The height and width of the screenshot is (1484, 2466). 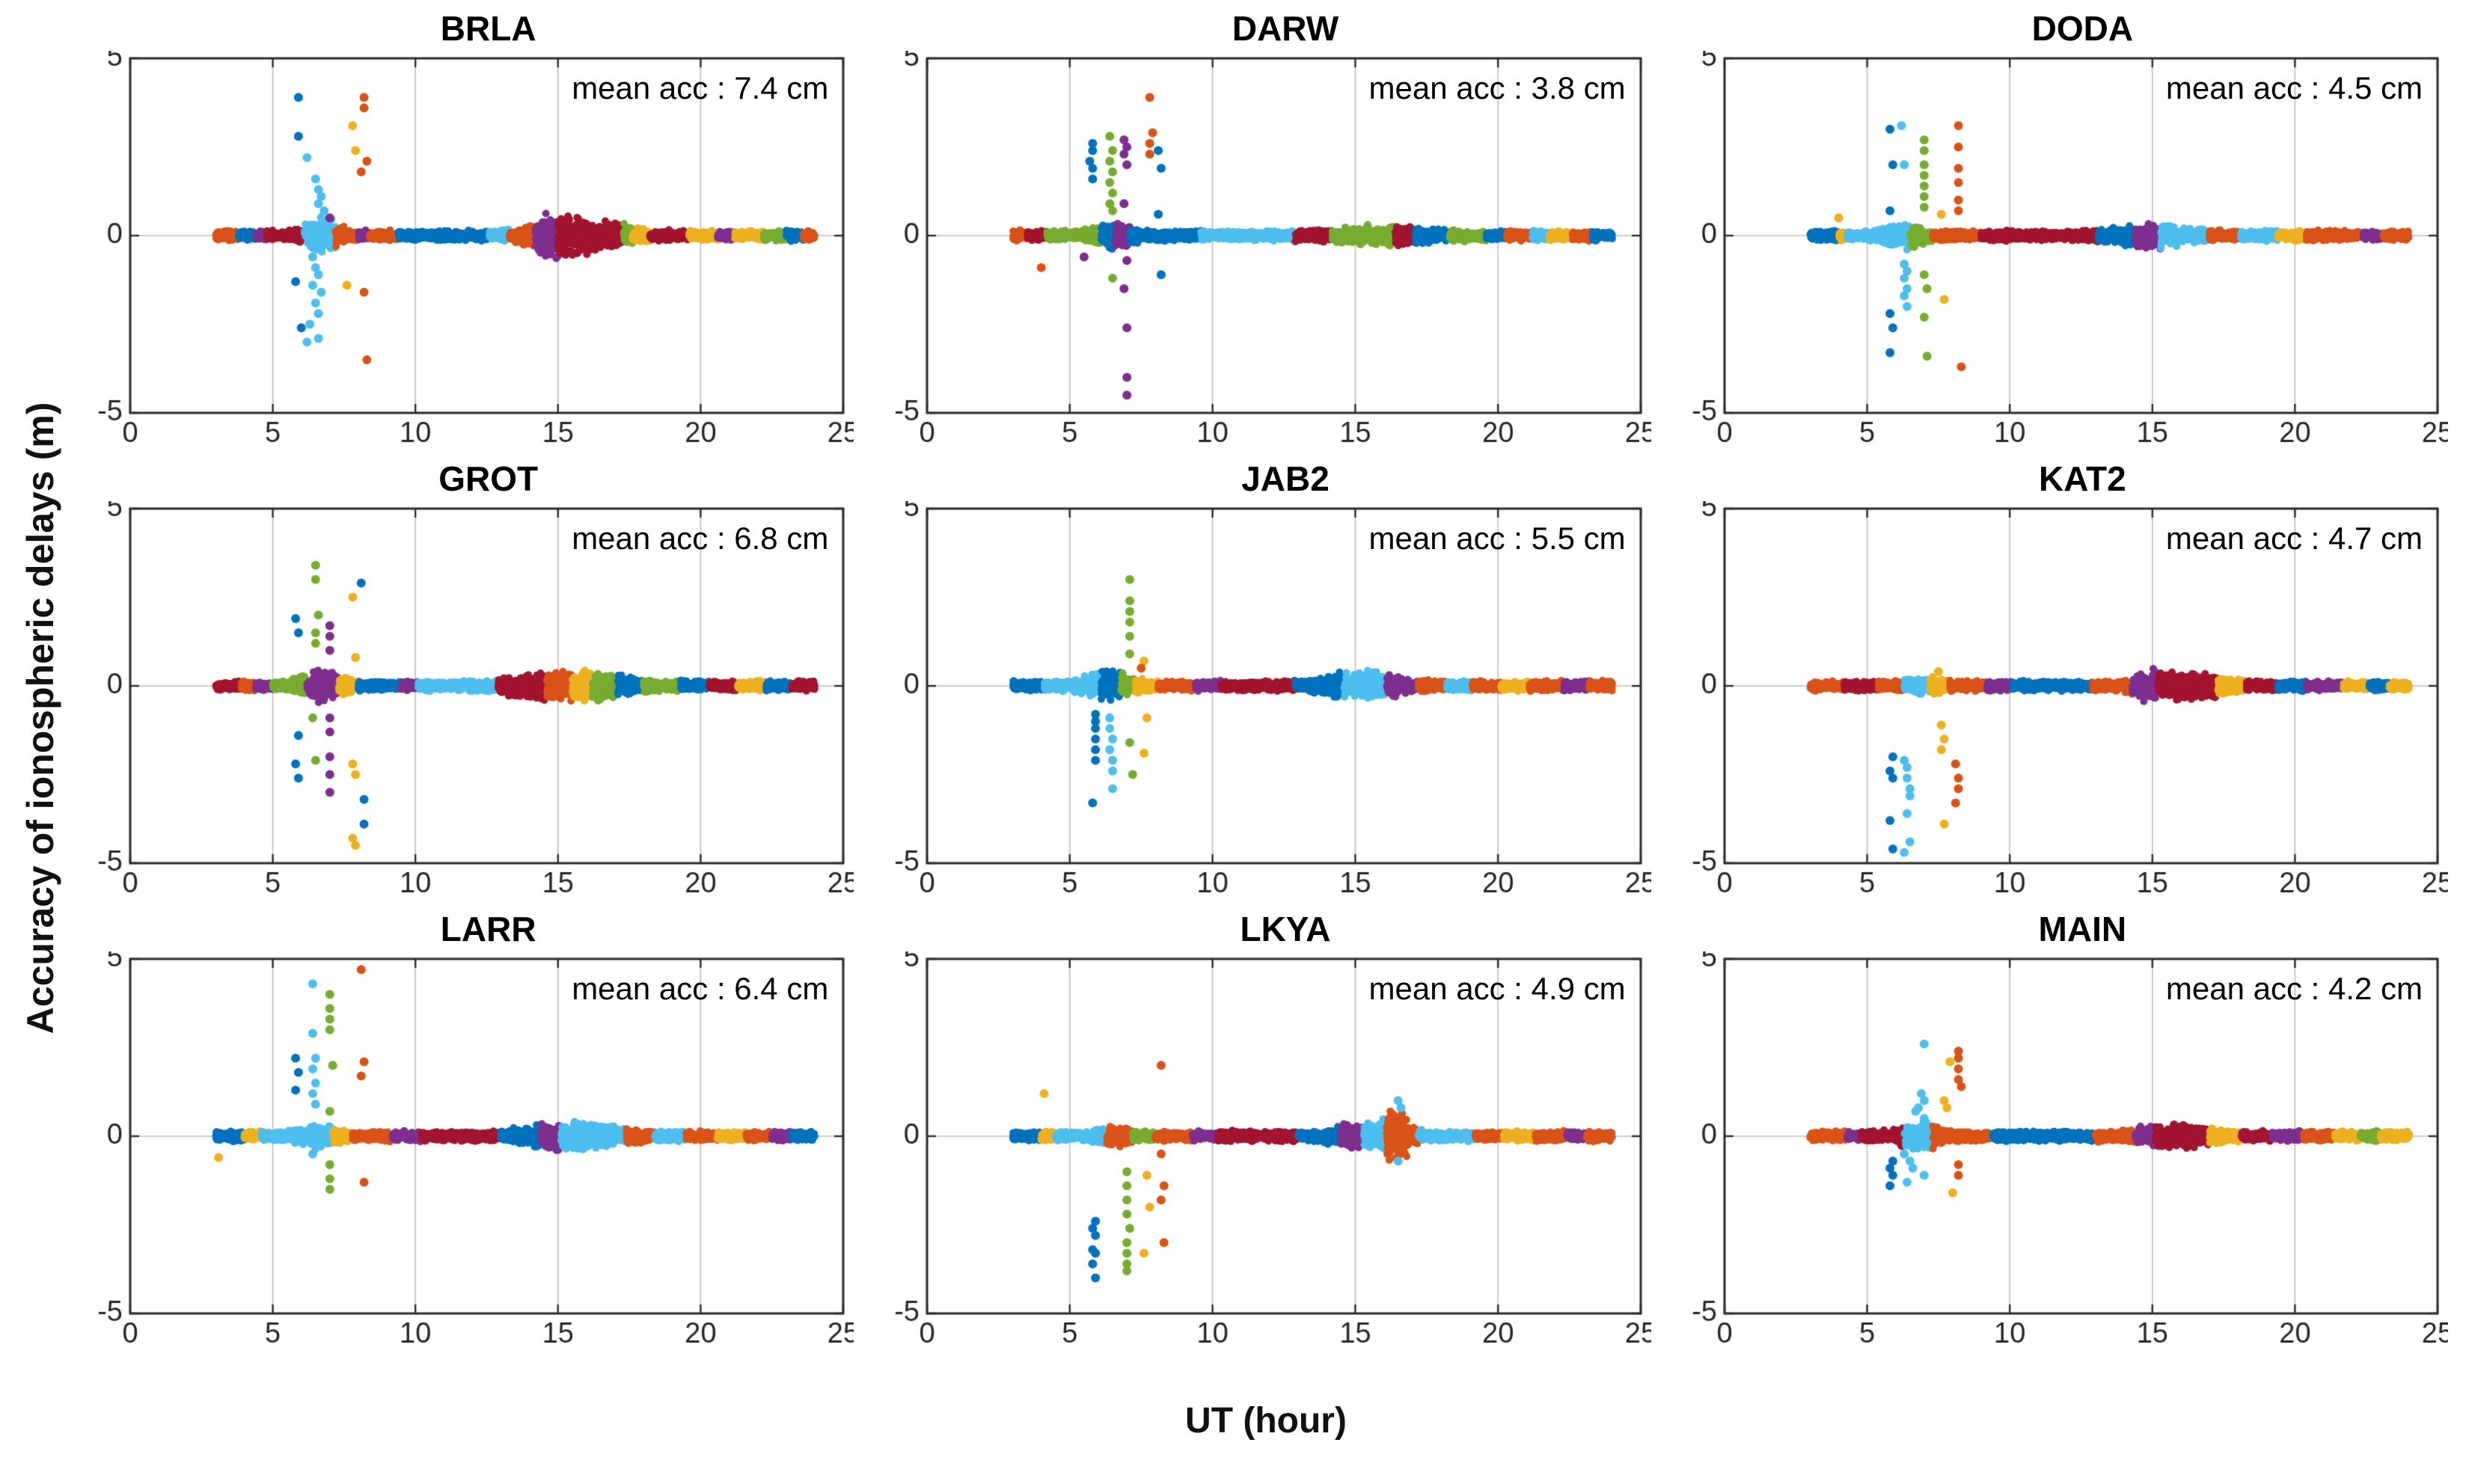 I want to click on subplot-darw: DARW mean acc : 3.8 cm, so click(x=1266, y=230).